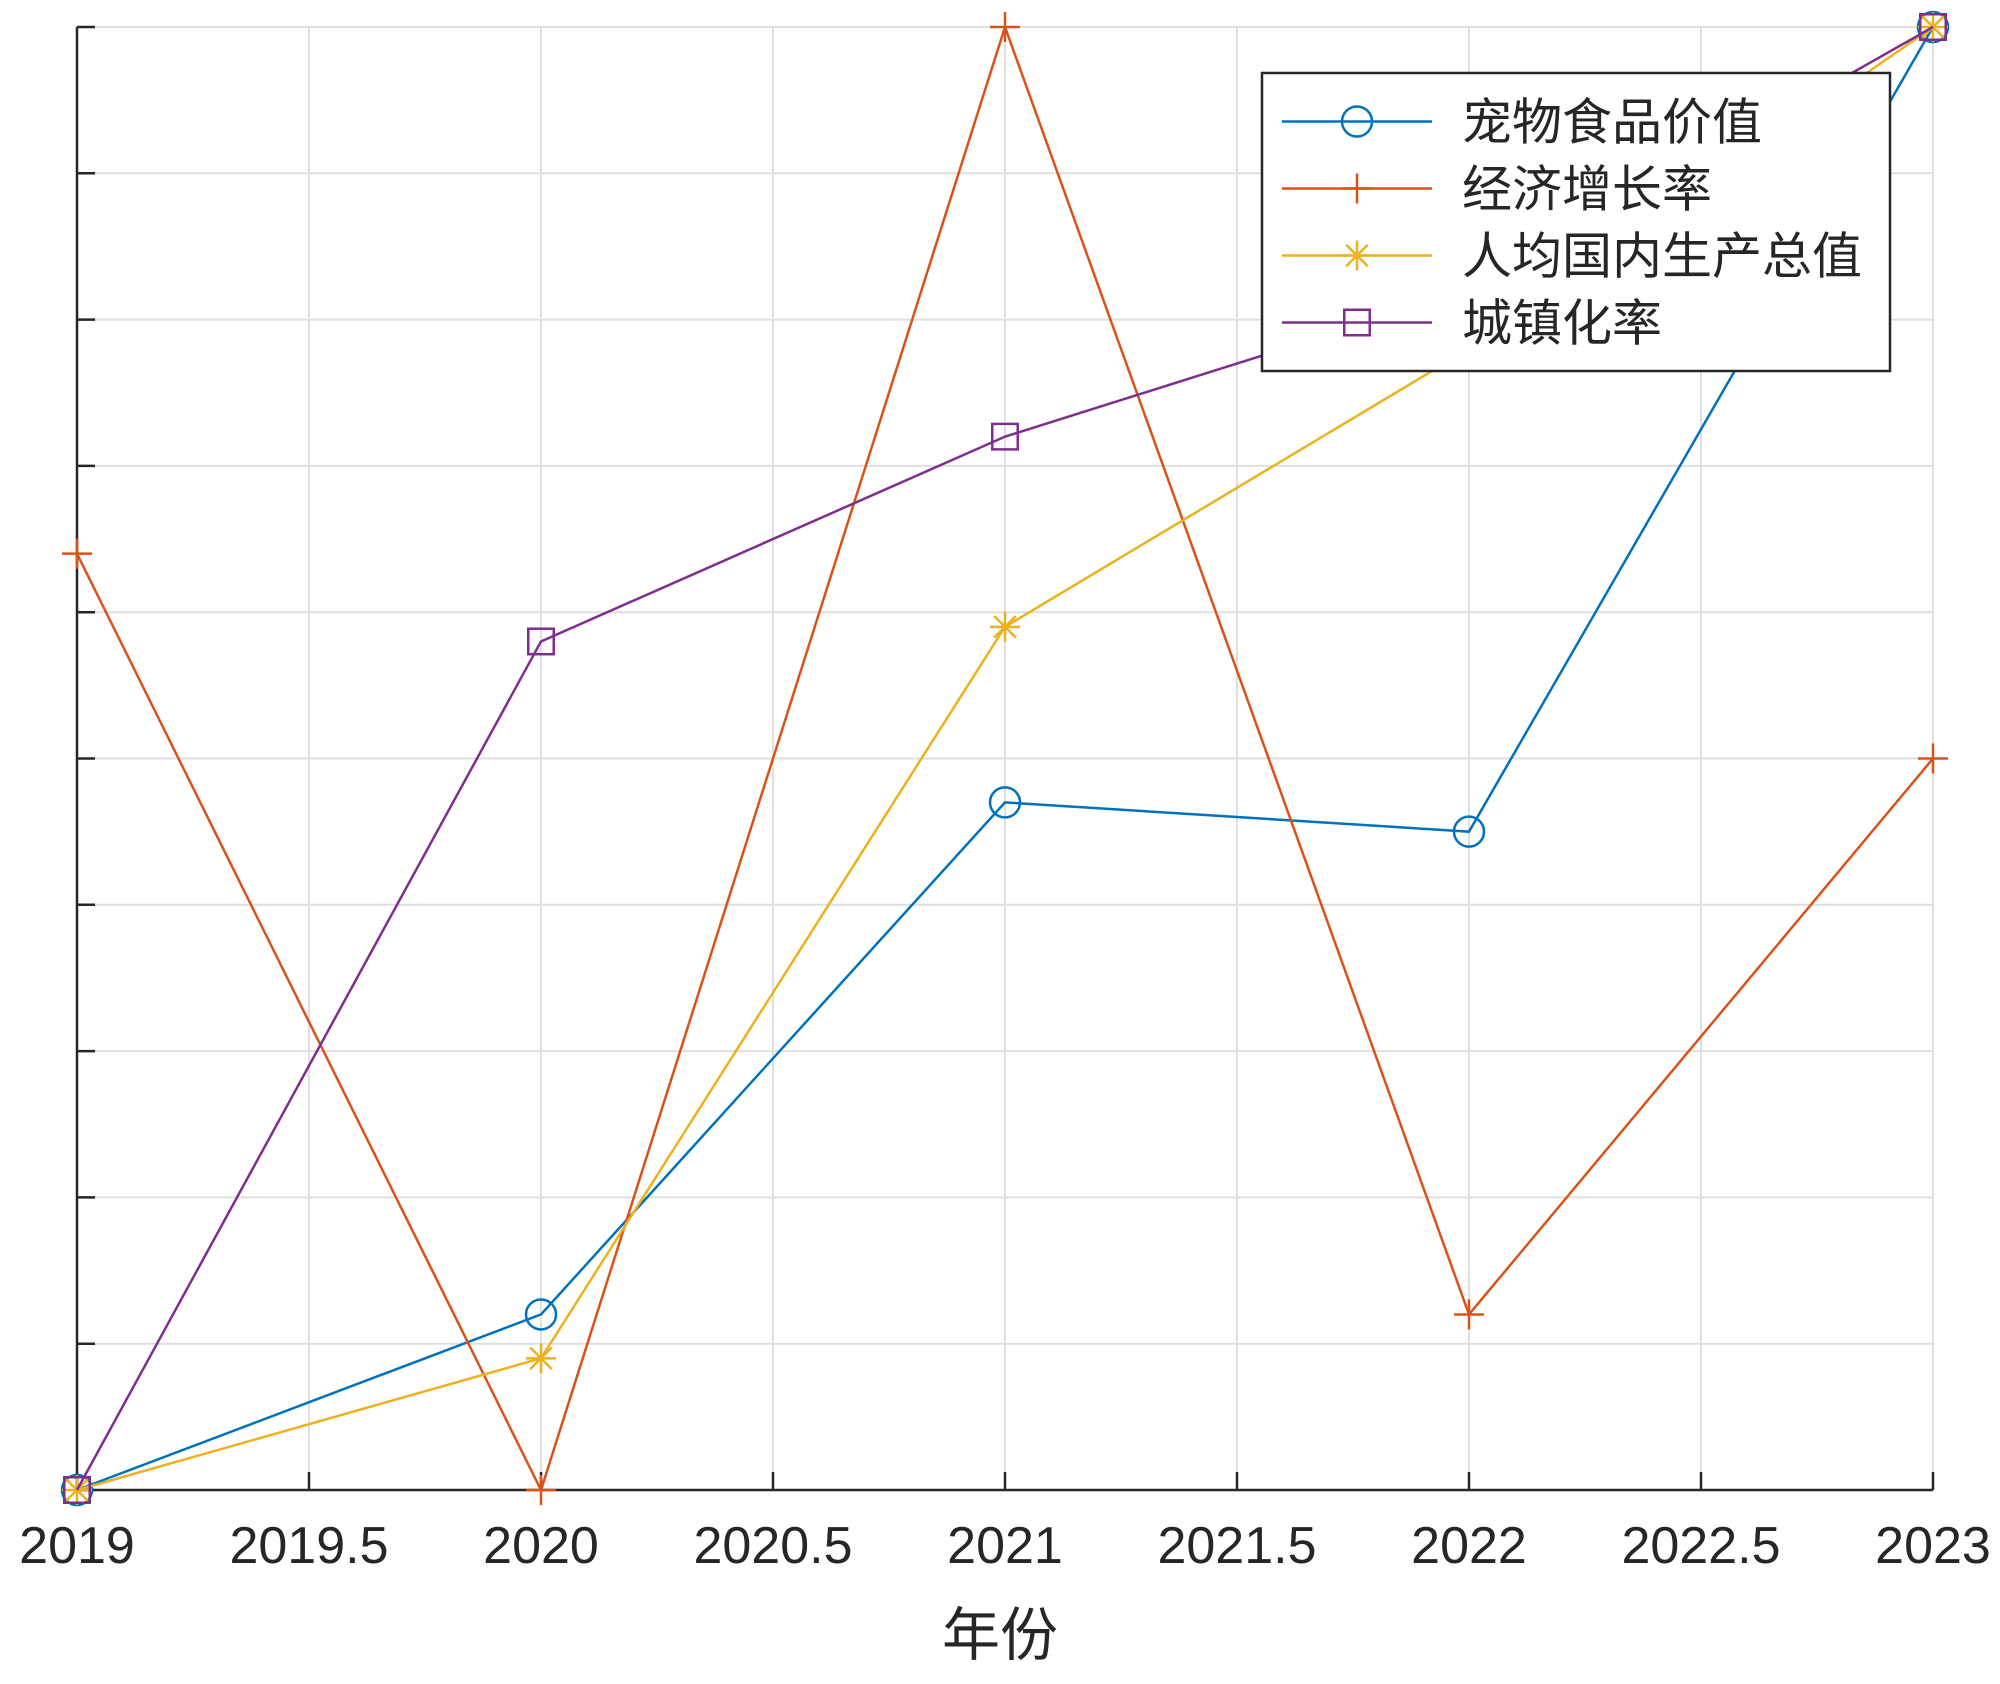 The height and width of the screenshot is (1684, 2000). Describe the element at coordinates (1562, 324) in the screenshot. I see `legend-label: 城镇化率` at that location.